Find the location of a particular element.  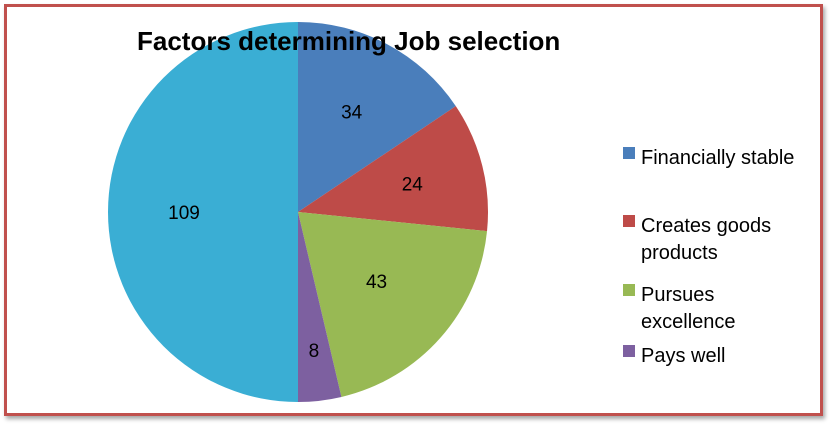

legend-label: Pursues is located at coordinates (677, 295).